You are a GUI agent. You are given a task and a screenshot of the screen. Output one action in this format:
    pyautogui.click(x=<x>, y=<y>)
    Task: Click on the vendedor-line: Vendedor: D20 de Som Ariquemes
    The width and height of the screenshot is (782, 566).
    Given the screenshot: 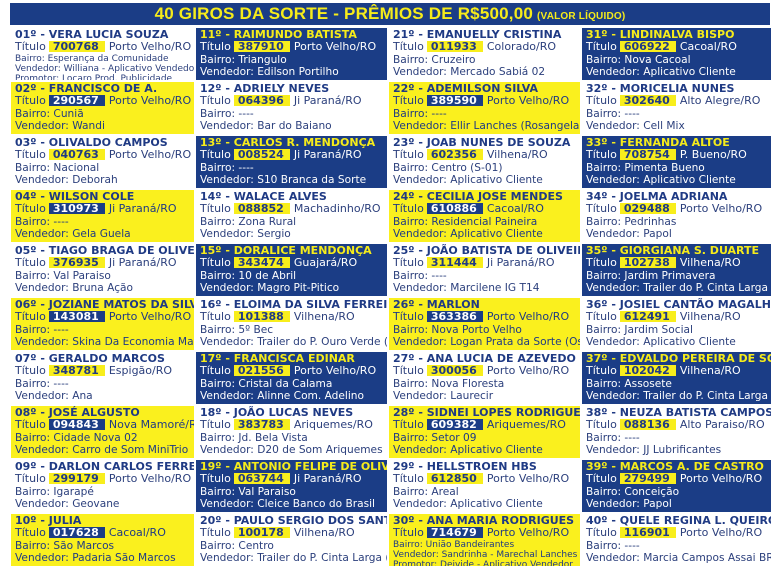 What is the action you would take?
    pyautogui.click(x=292, y=450)
    